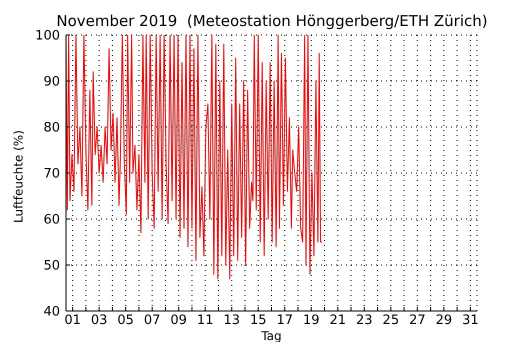 This screenshot has width=530, height=350. Describe the element at coordinates (51, 82) in the screenshot. I see `y-tick-label: 90` at that location.